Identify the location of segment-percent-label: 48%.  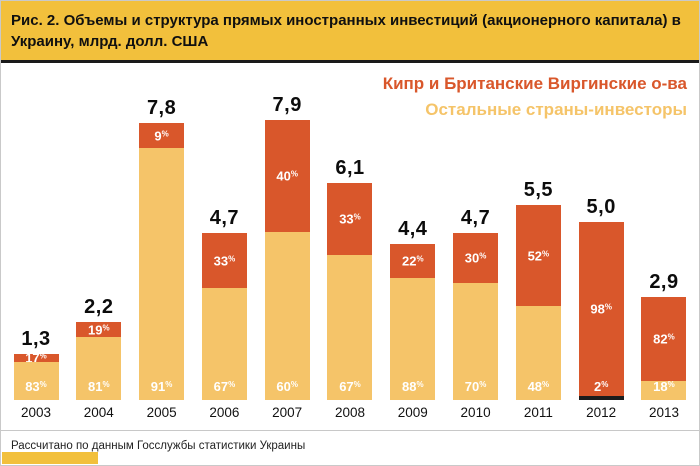
(538, 386).